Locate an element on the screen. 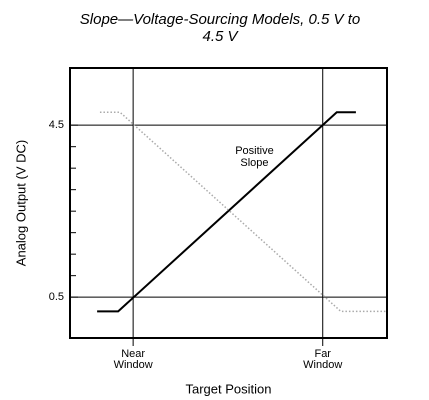  x-tick-label: Far is located at coordinates (322, 354).